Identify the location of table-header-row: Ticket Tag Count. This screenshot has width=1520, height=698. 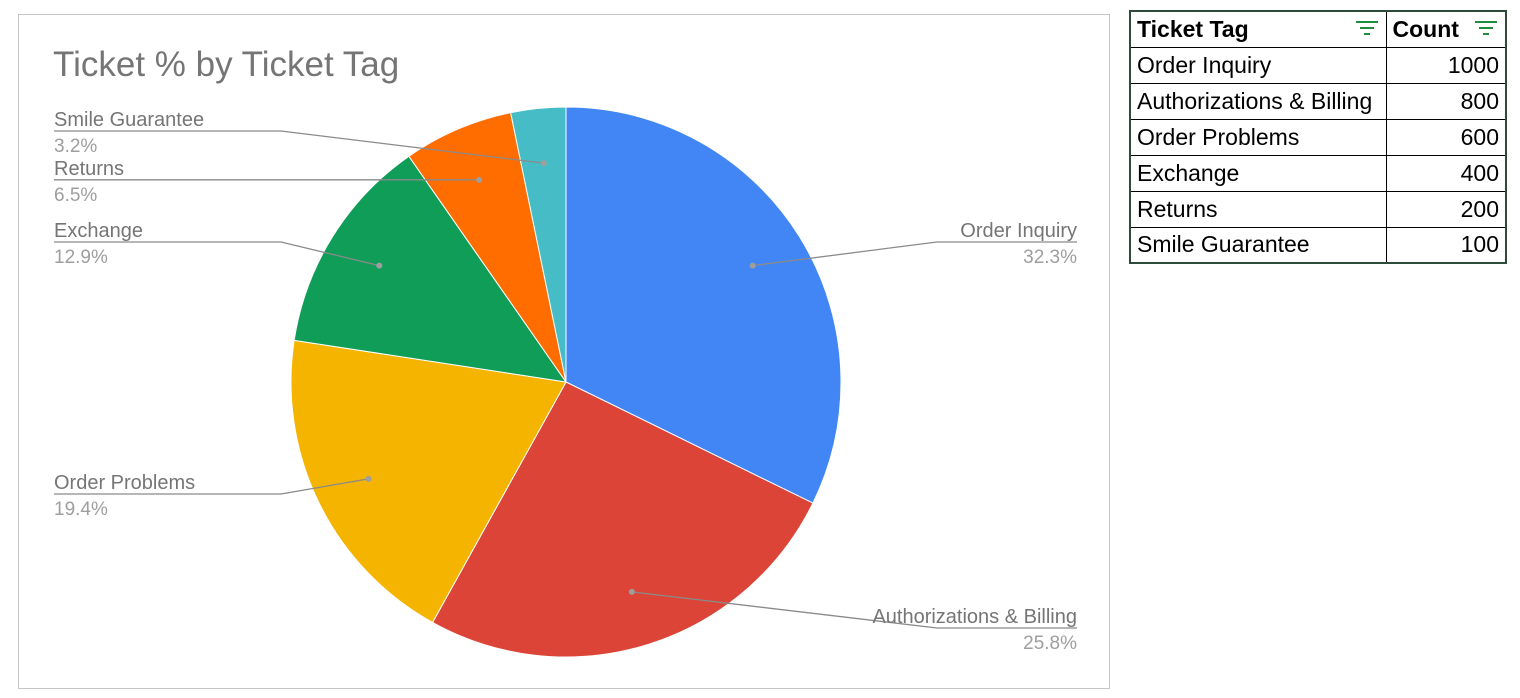
(1318, 29).